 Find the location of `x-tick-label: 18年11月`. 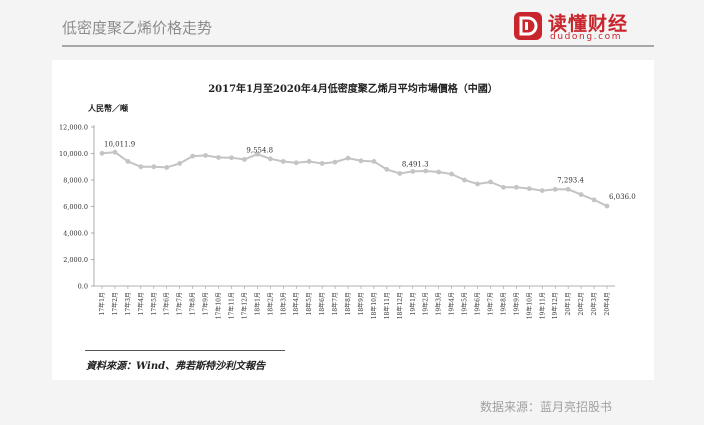

x-tick-label: 18年11月 is located at coordinates (387, 305).